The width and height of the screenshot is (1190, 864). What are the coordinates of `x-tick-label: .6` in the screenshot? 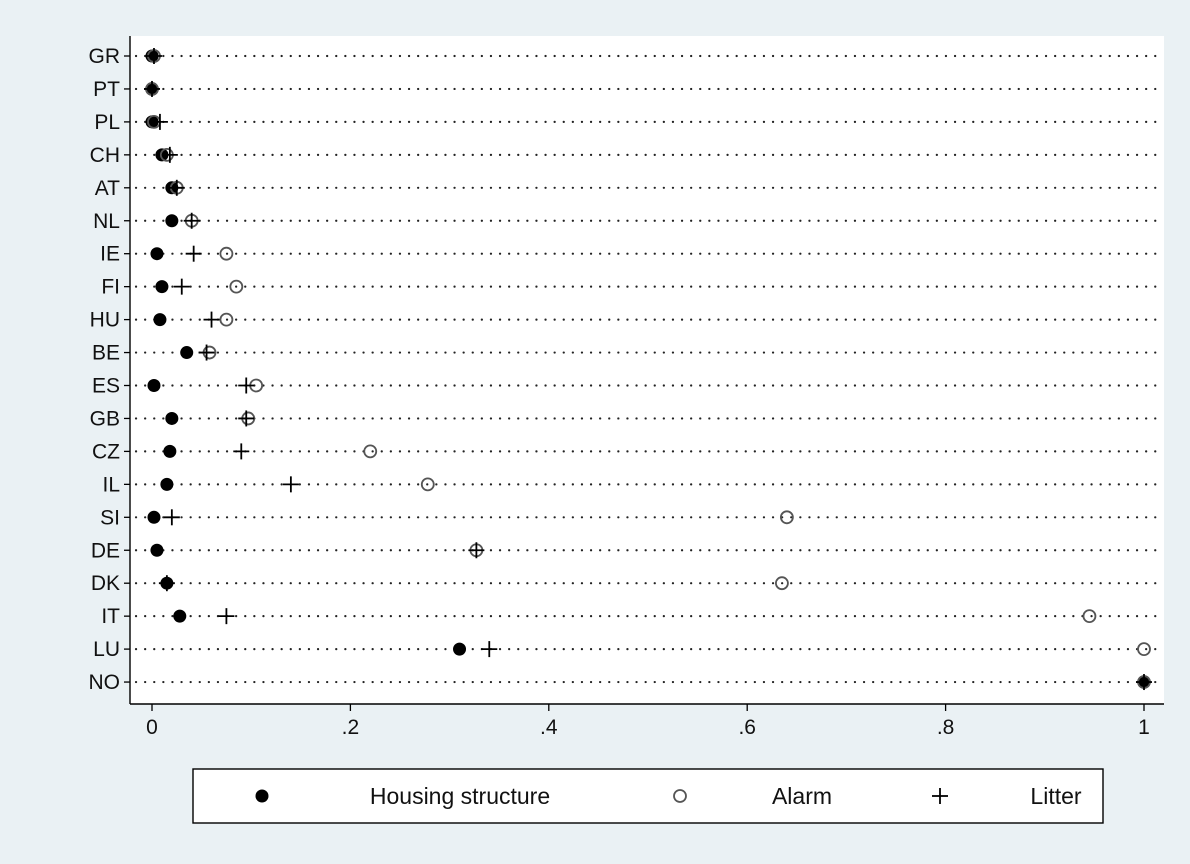 It's located at (747, 727).